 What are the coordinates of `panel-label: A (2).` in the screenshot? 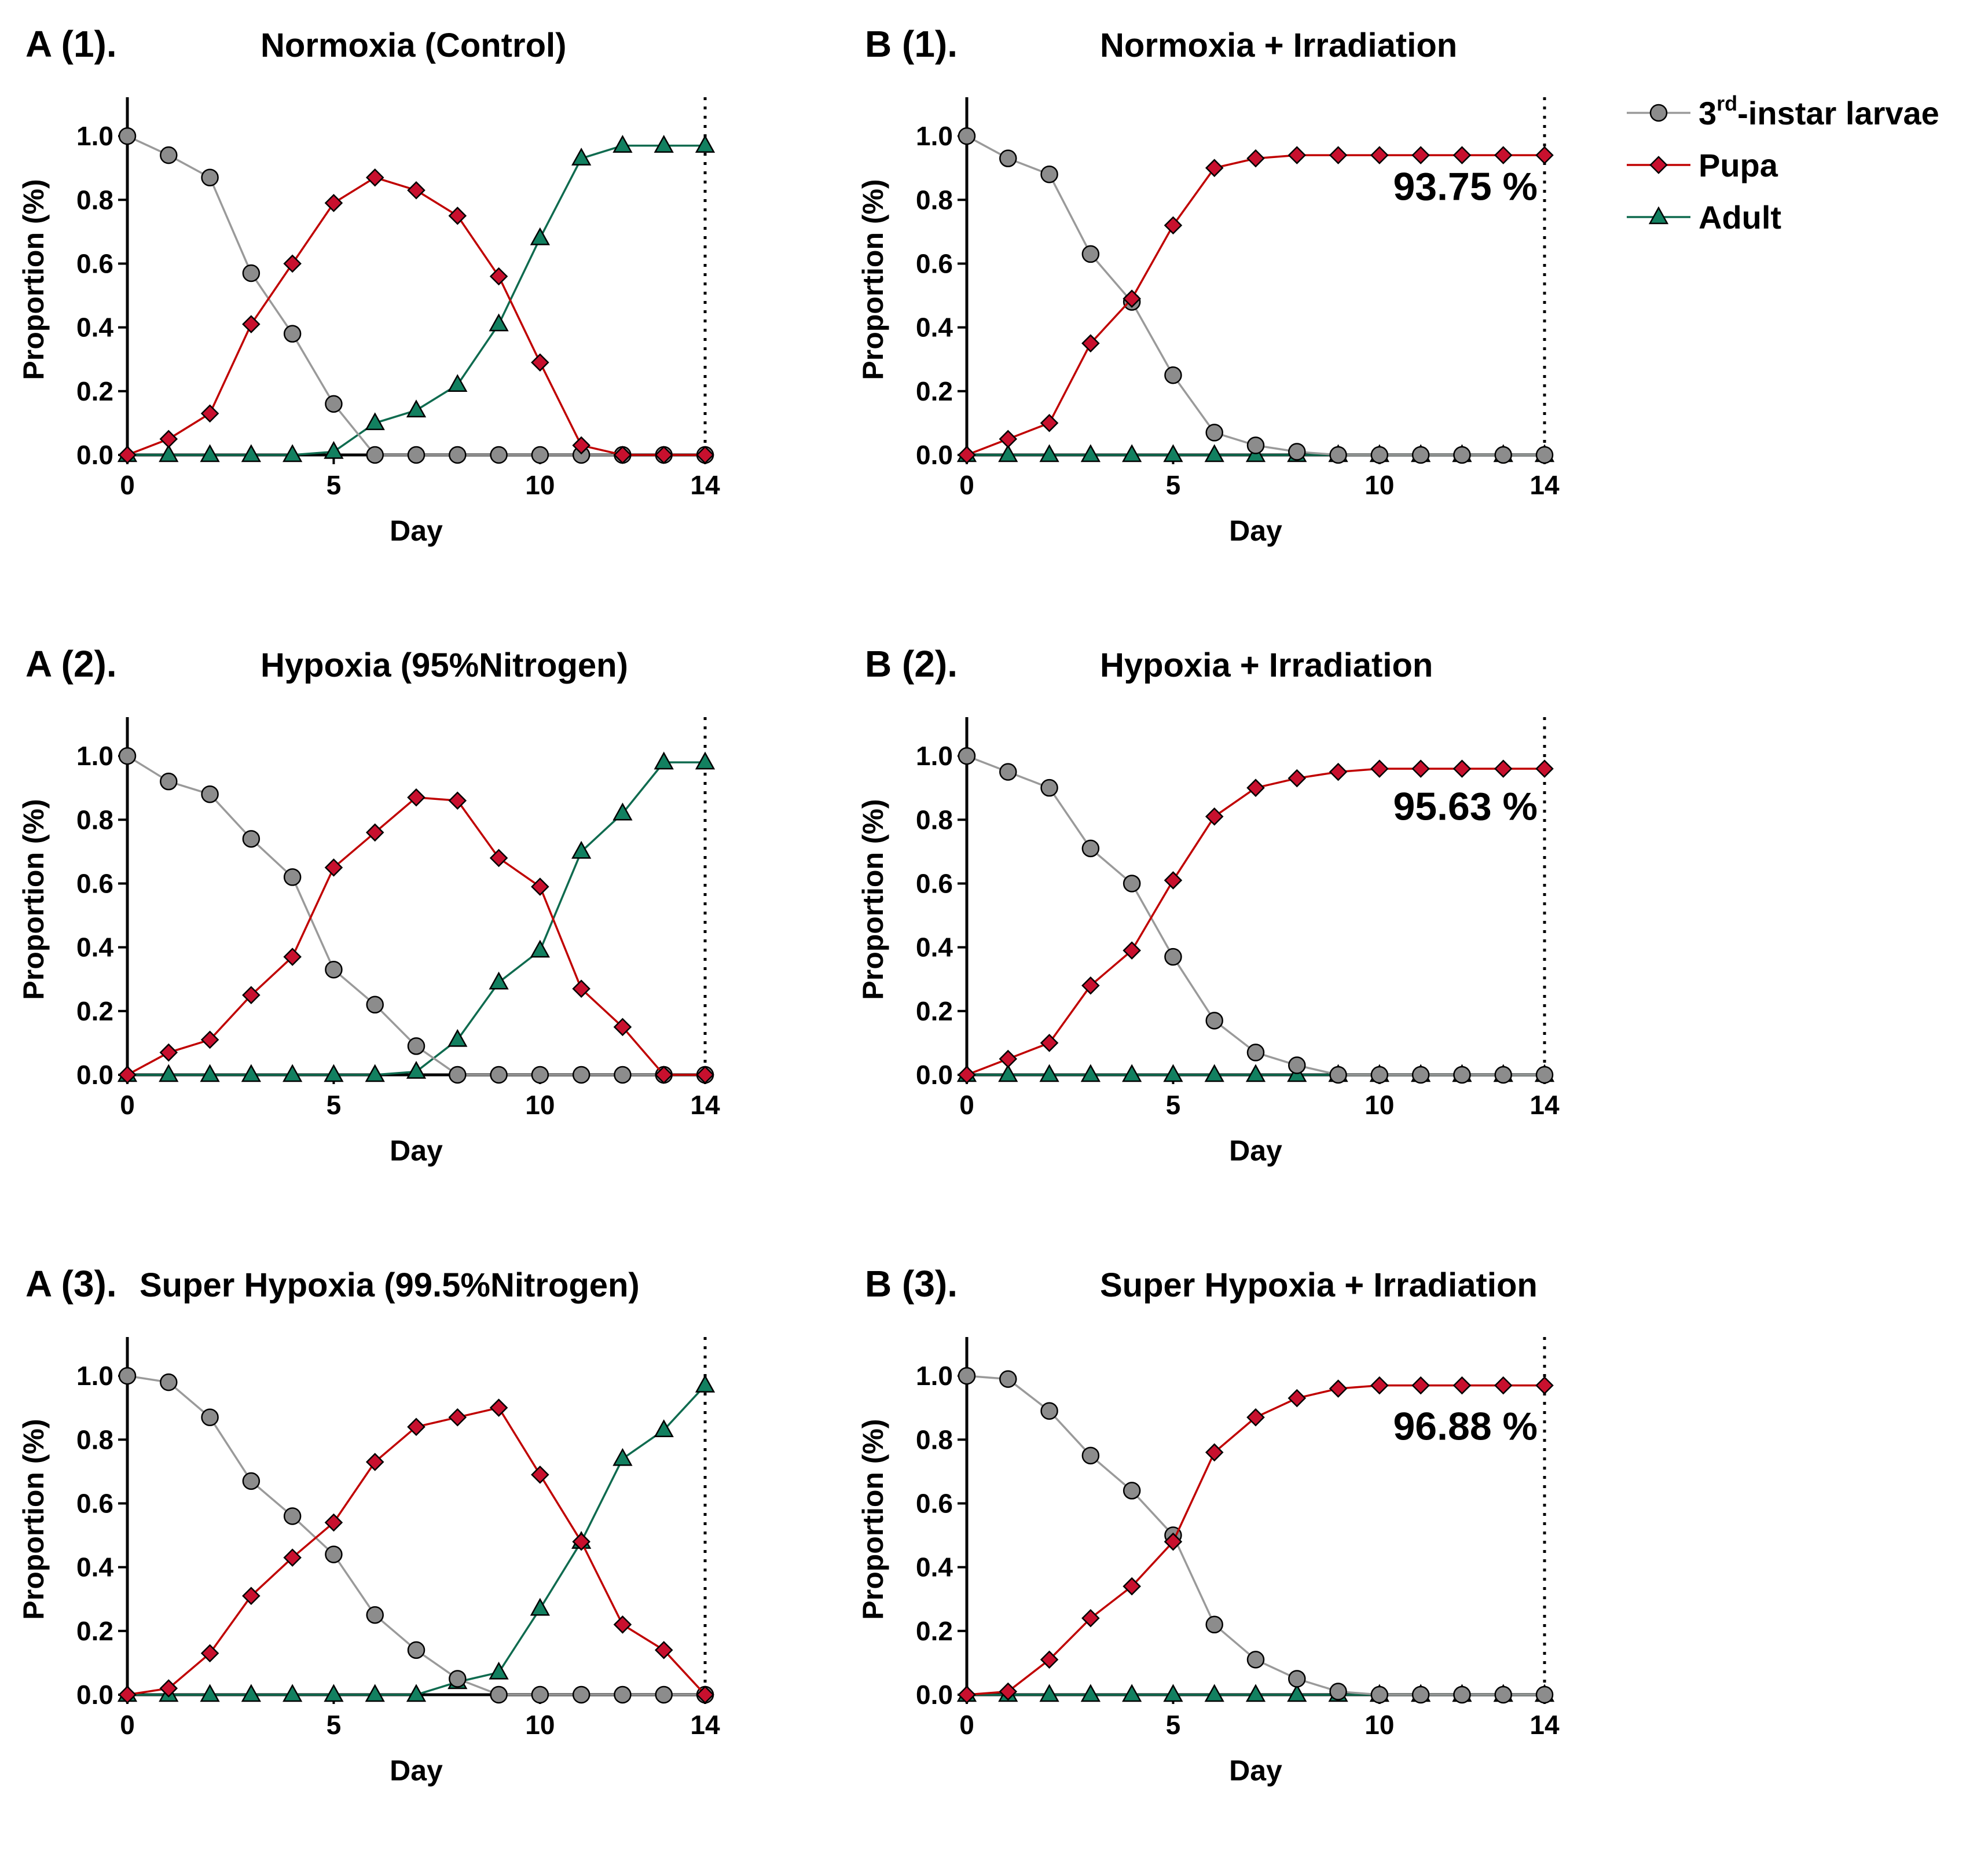 It's located at (71, 664).